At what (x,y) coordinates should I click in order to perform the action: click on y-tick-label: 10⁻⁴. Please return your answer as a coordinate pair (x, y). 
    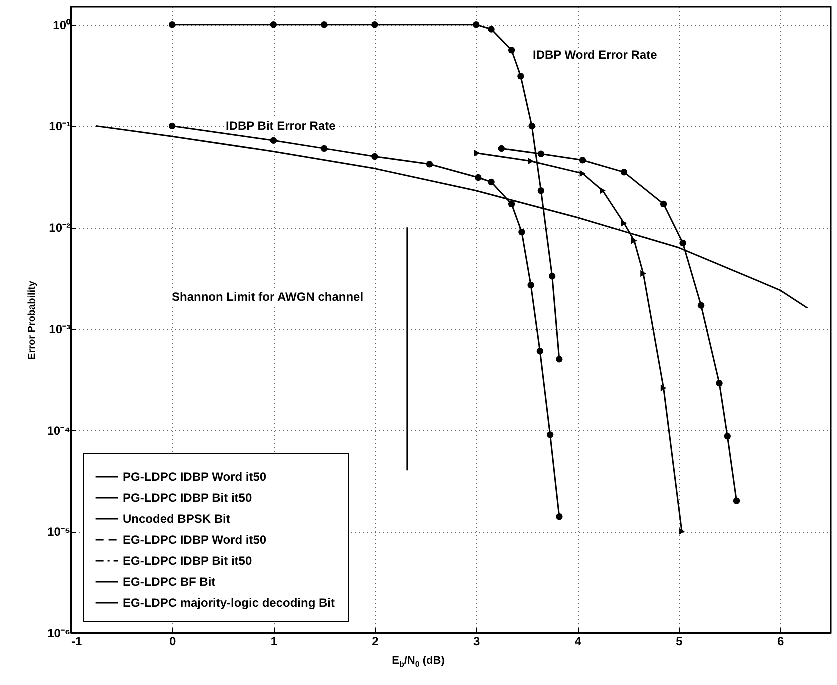
    Looking at the image, I should click on (59, 431).